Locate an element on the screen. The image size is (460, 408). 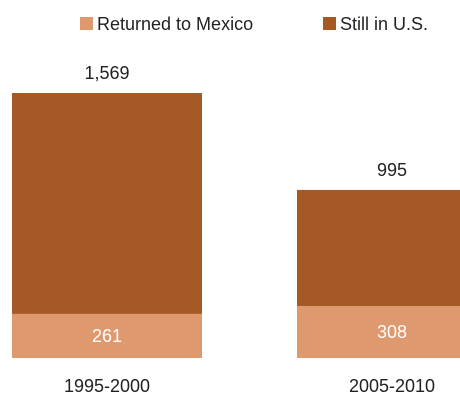
bar-returned-2005-2010 is located at coordinates (378, 331).